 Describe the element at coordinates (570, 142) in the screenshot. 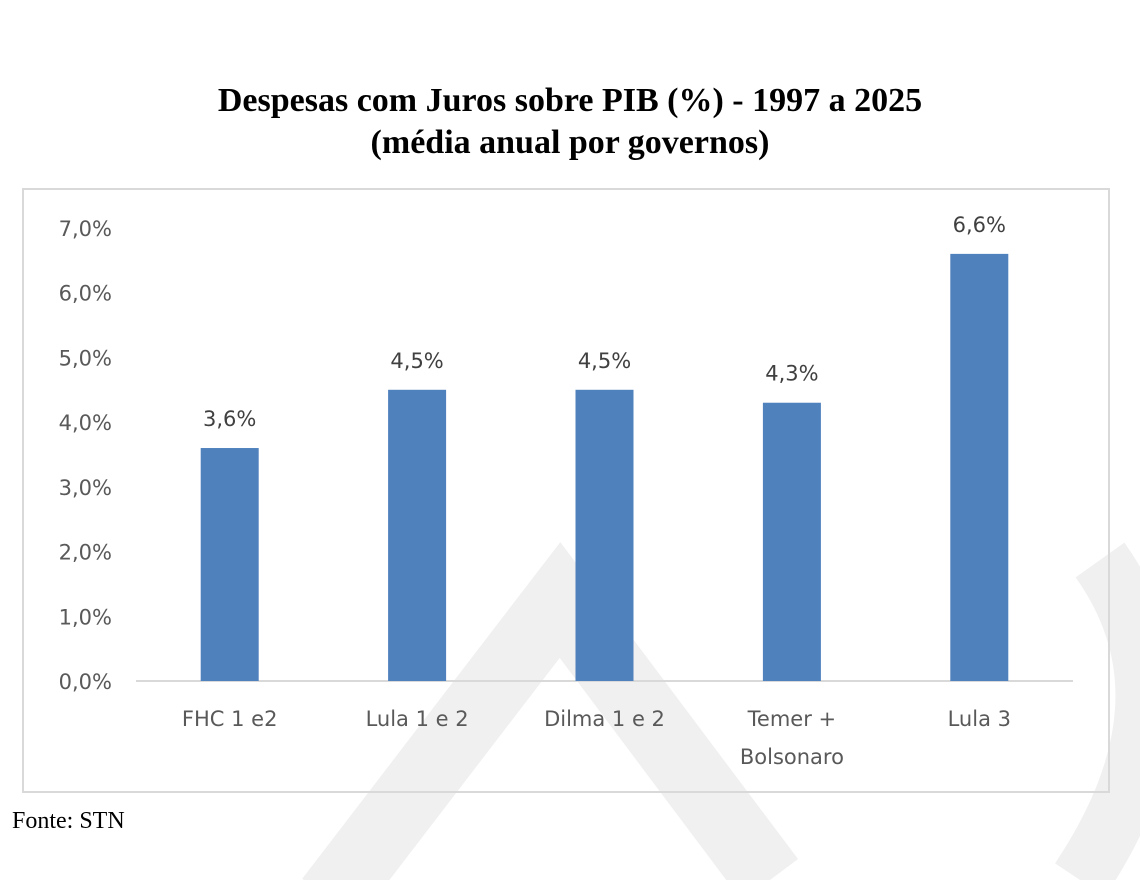

I see `chart-title-line2: (média anual por governos)` at that location.